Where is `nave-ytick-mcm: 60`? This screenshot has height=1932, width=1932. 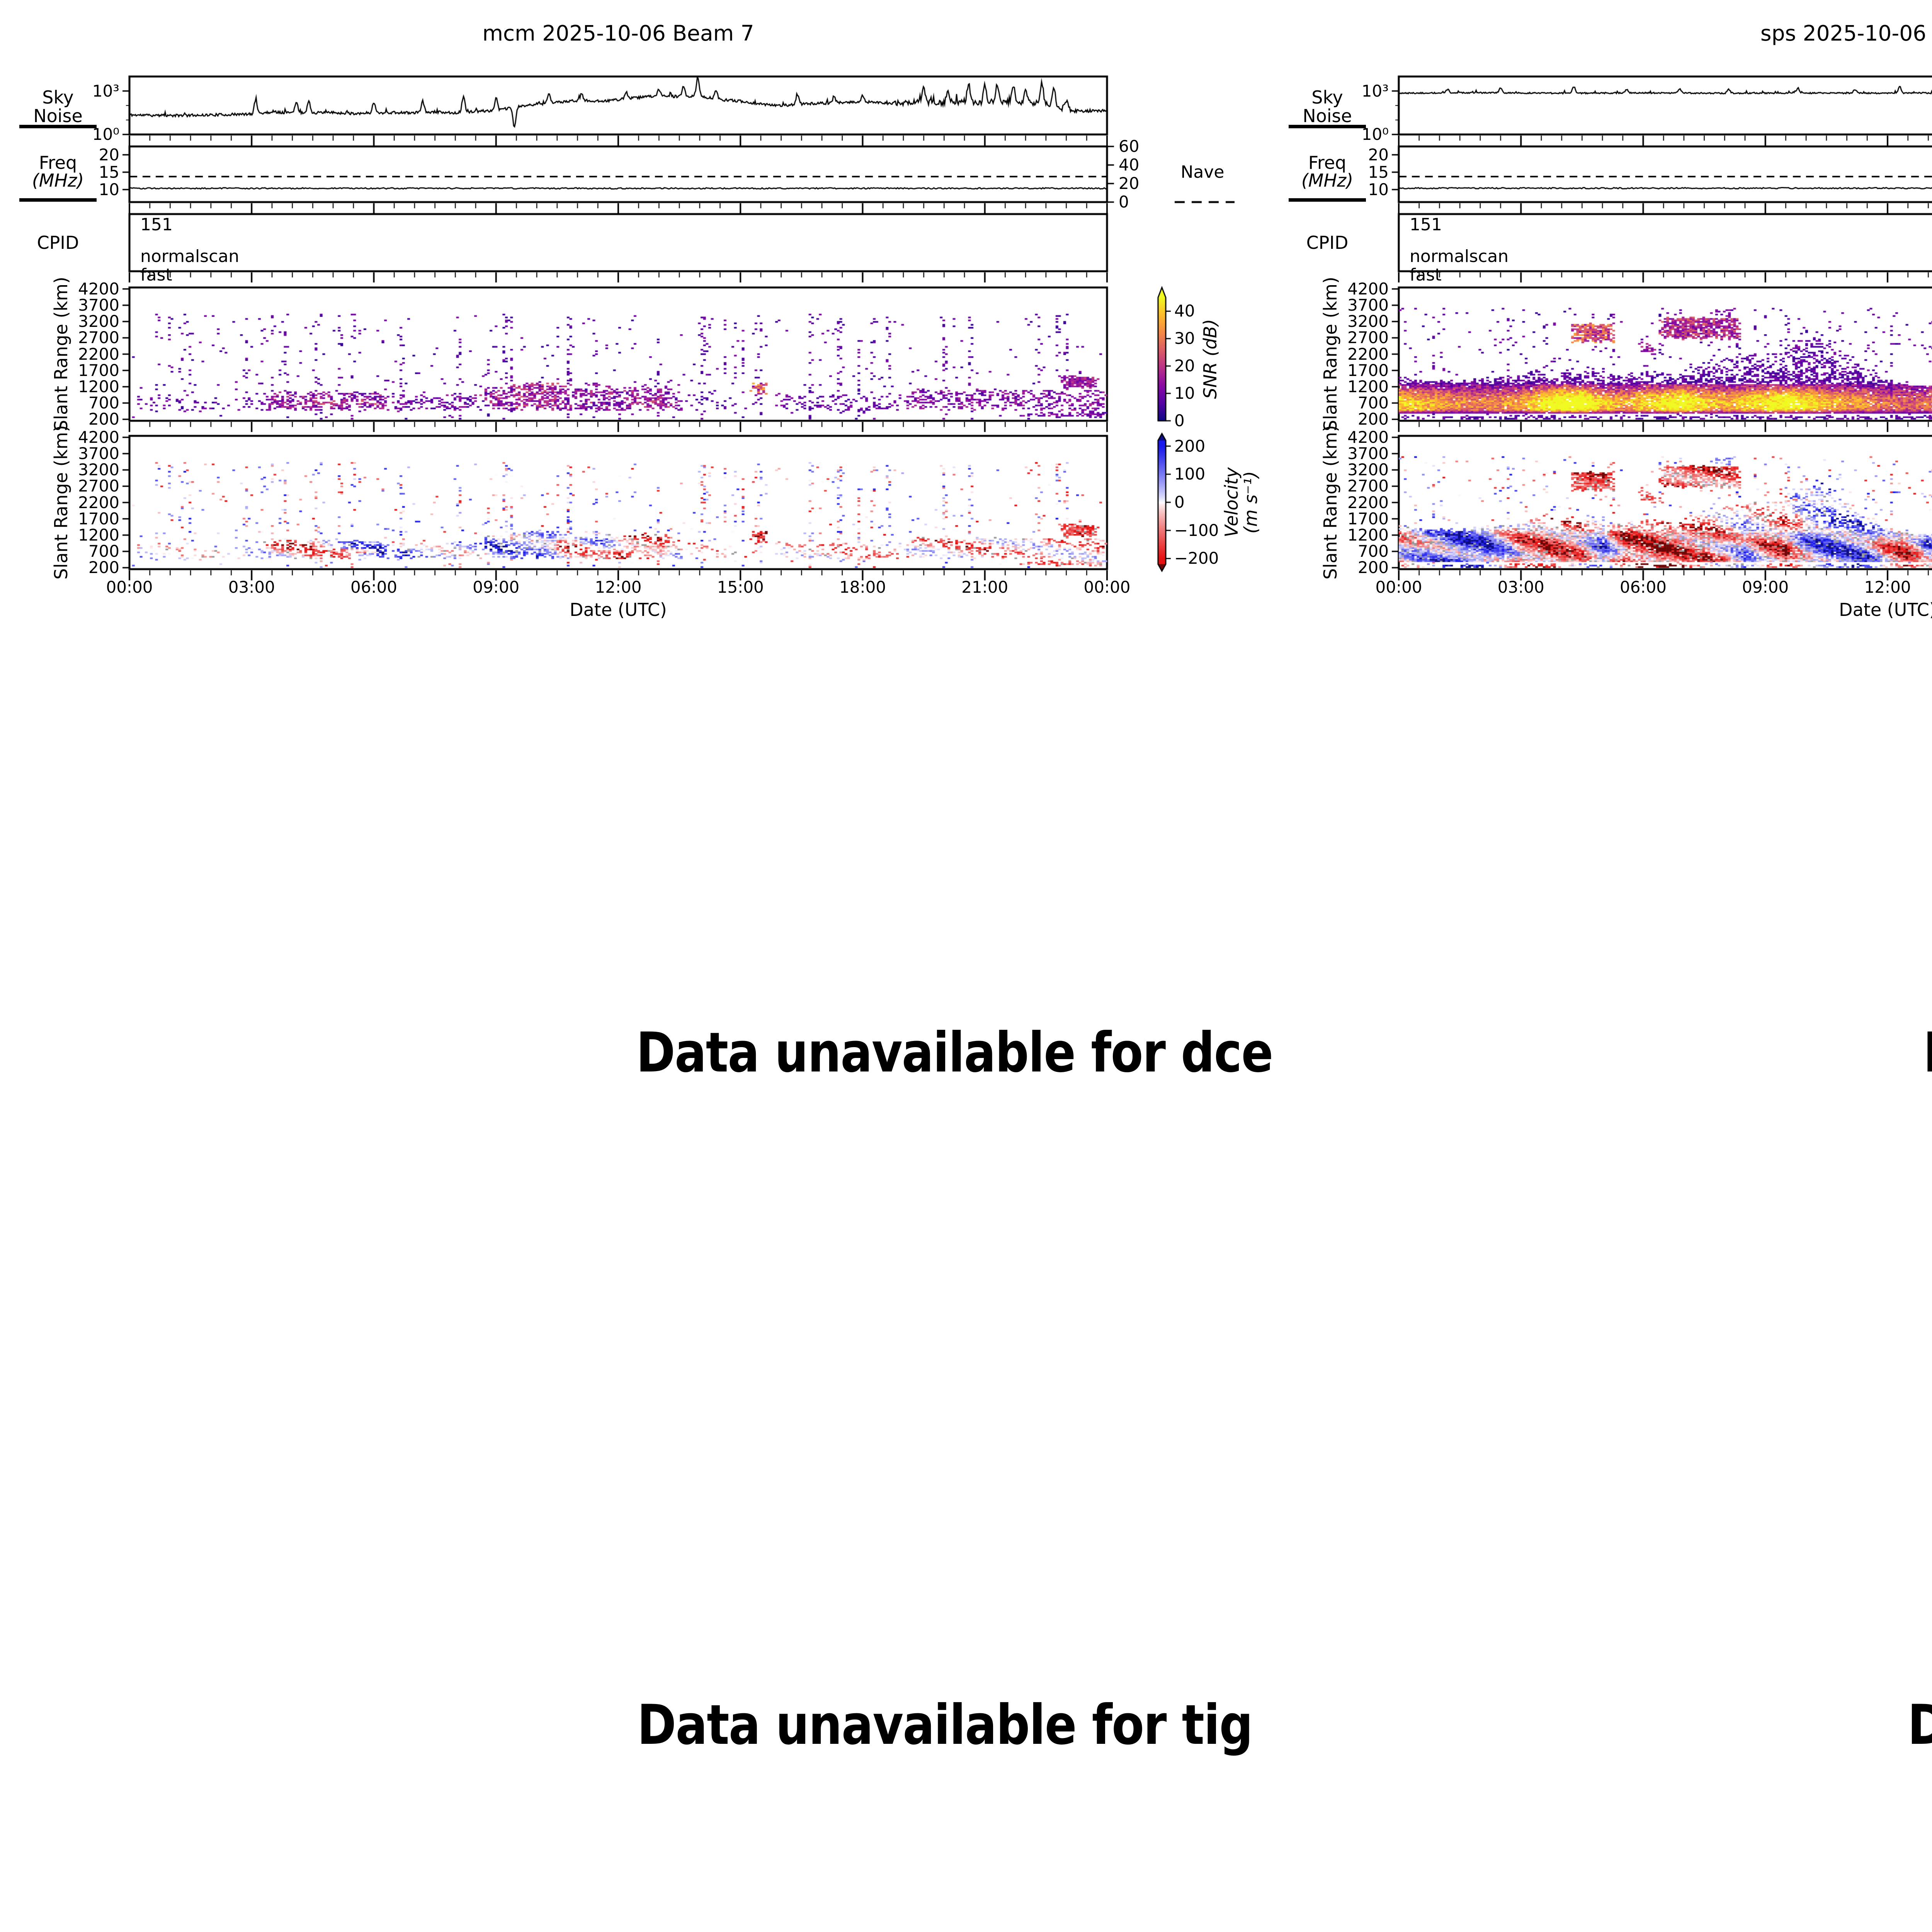 nave-ytick-mcm: 60 is located at coordinates (1129, 146).